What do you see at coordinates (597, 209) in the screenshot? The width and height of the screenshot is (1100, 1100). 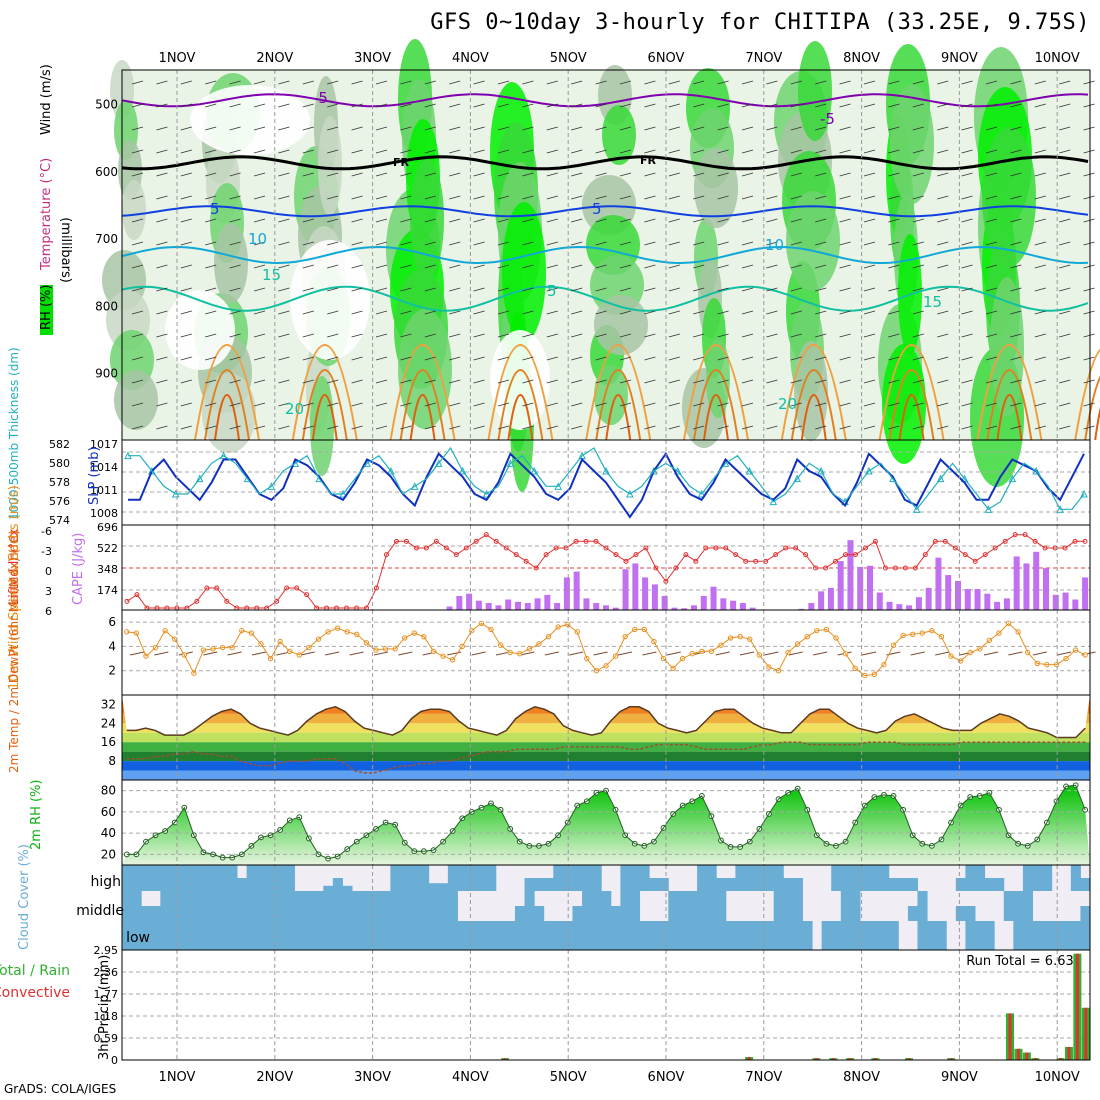 I see `contour-label: 5` at bounding box center [597, 209].